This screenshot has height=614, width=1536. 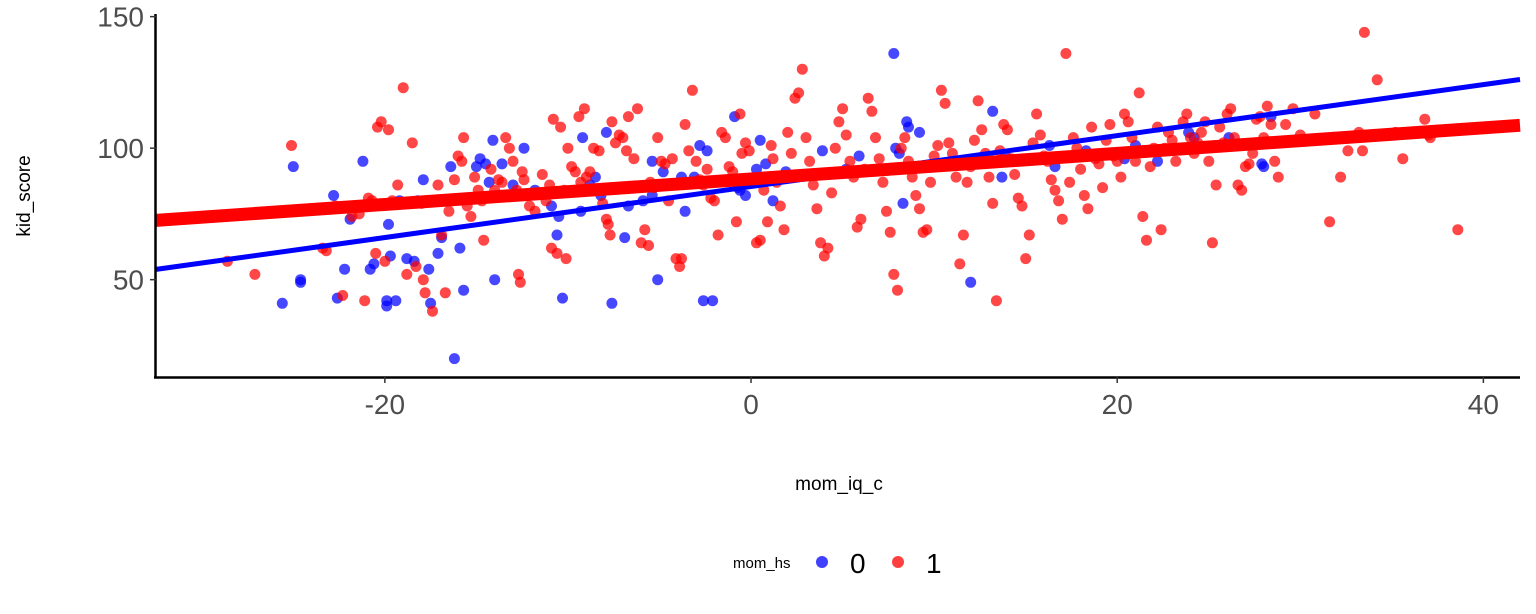 What do you see at coordinates (1117, 404) in the screenshot?
I see `x-tick-label: 20` at bounding box center [1117, 404].